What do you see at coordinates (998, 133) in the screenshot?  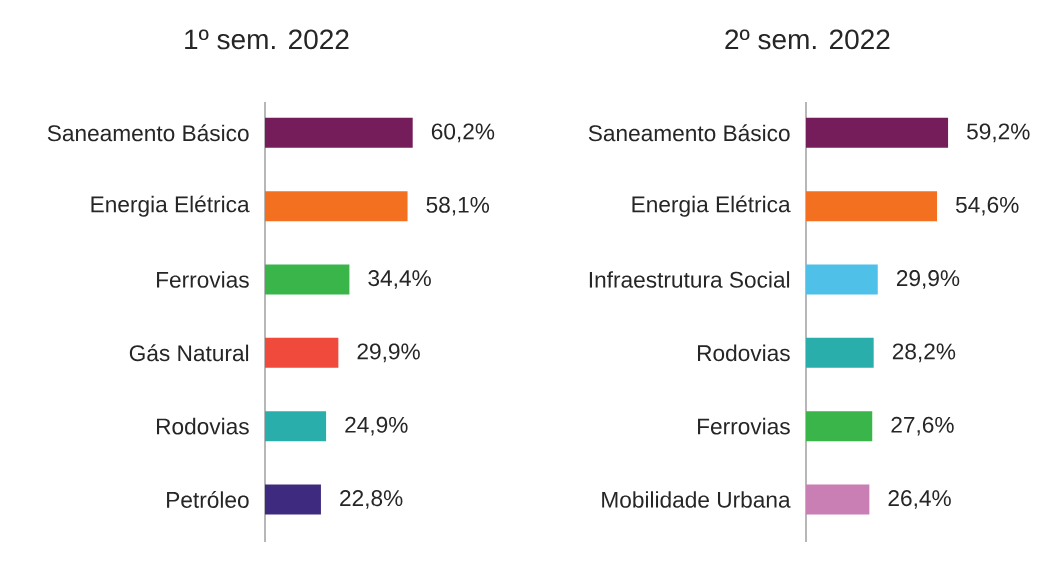 I see `data-label: 59,2%` at bounding box center [998, 133].